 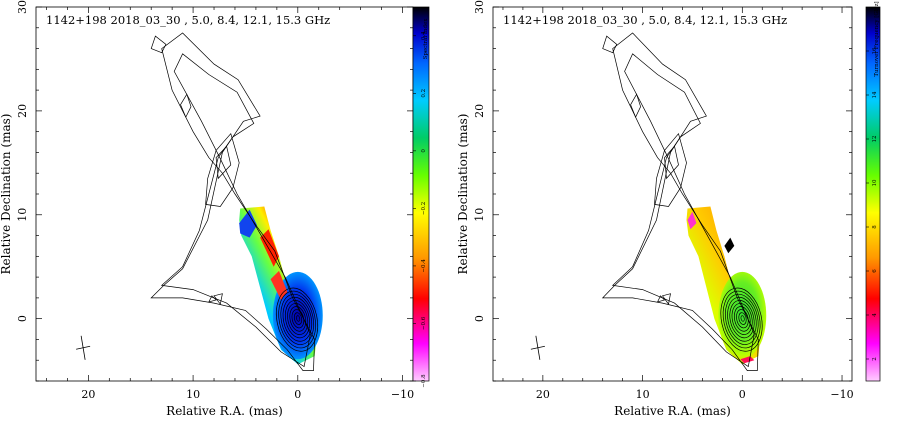 I want to click on colorbar-tick-label: 2, so click(x=875, y=359).